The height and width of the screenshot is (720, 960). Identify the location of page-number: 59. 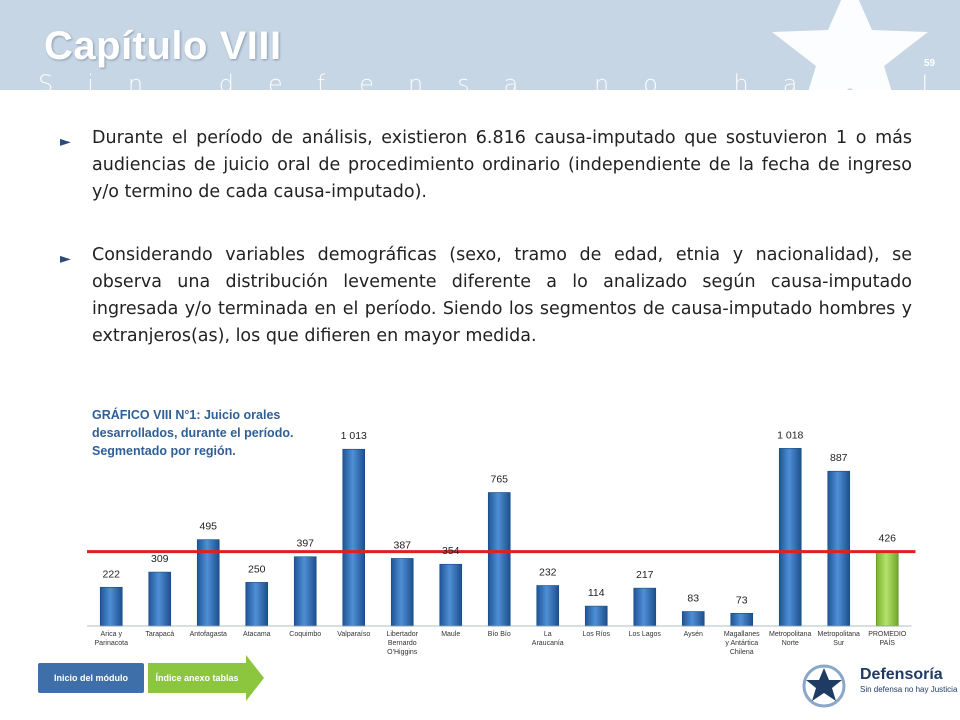
(930, 63).